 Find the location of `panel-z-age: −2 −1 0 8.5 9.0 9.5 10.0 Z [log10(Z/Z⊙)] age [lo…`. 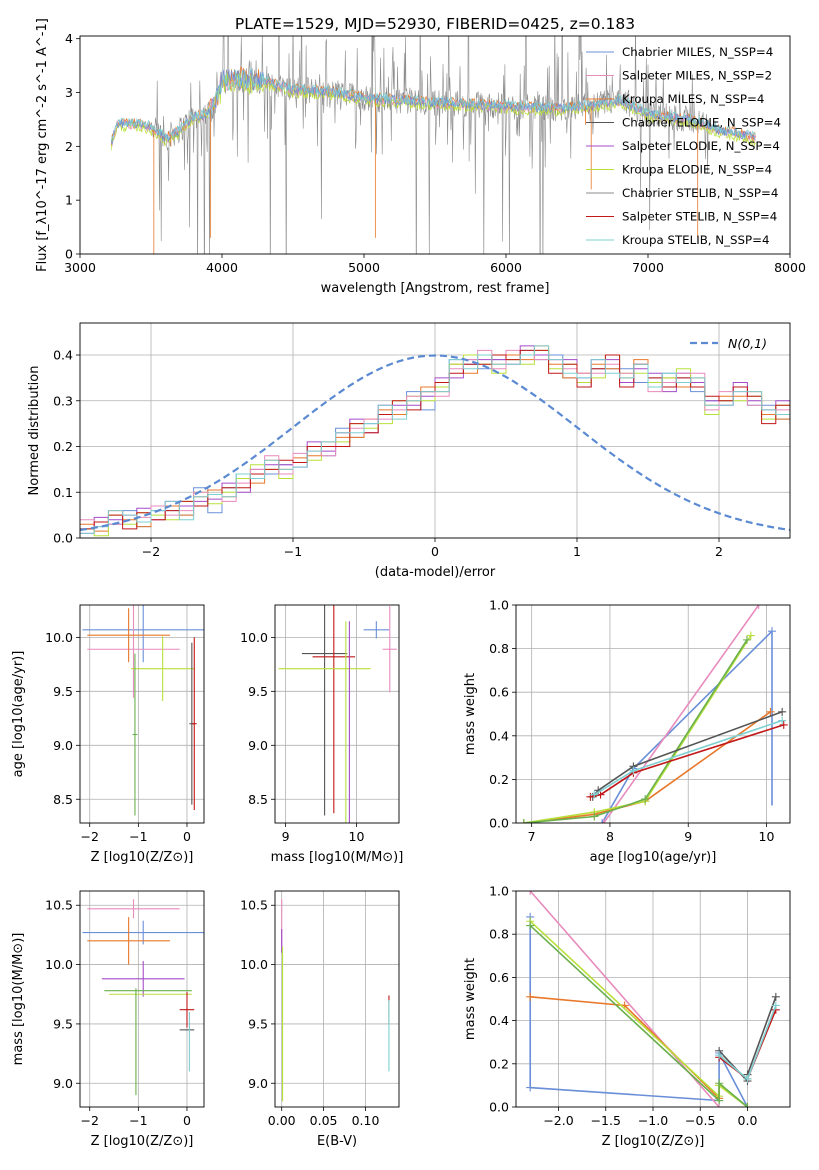

panel-z-age: −2 −1 0 8.5 9.0 9.5 10.0 Z [log10(Z/Z⊙)] age [lo… is located at coordinates (108, 734).